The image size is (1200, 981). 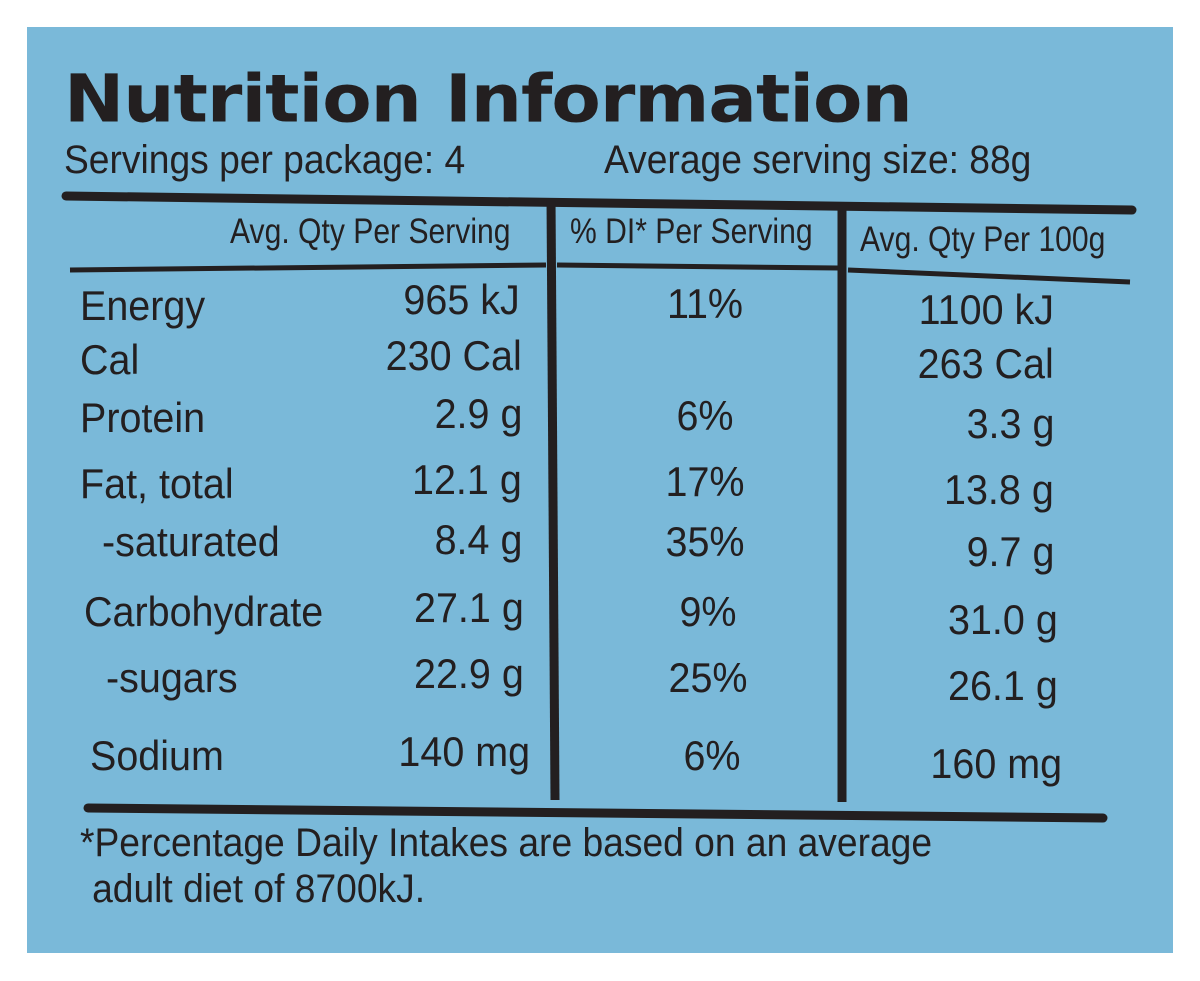 I want to click on row-protein-per-serving: 2.9 g, so click(x=478, y=413).